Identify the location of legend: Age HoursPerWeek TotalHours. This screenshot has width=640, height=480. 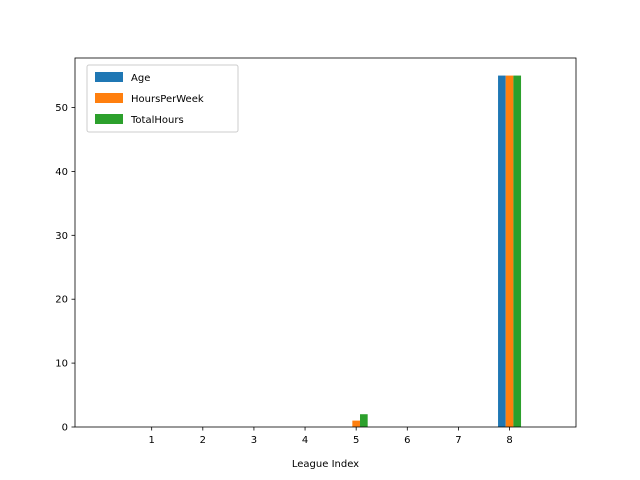
(162, 98).